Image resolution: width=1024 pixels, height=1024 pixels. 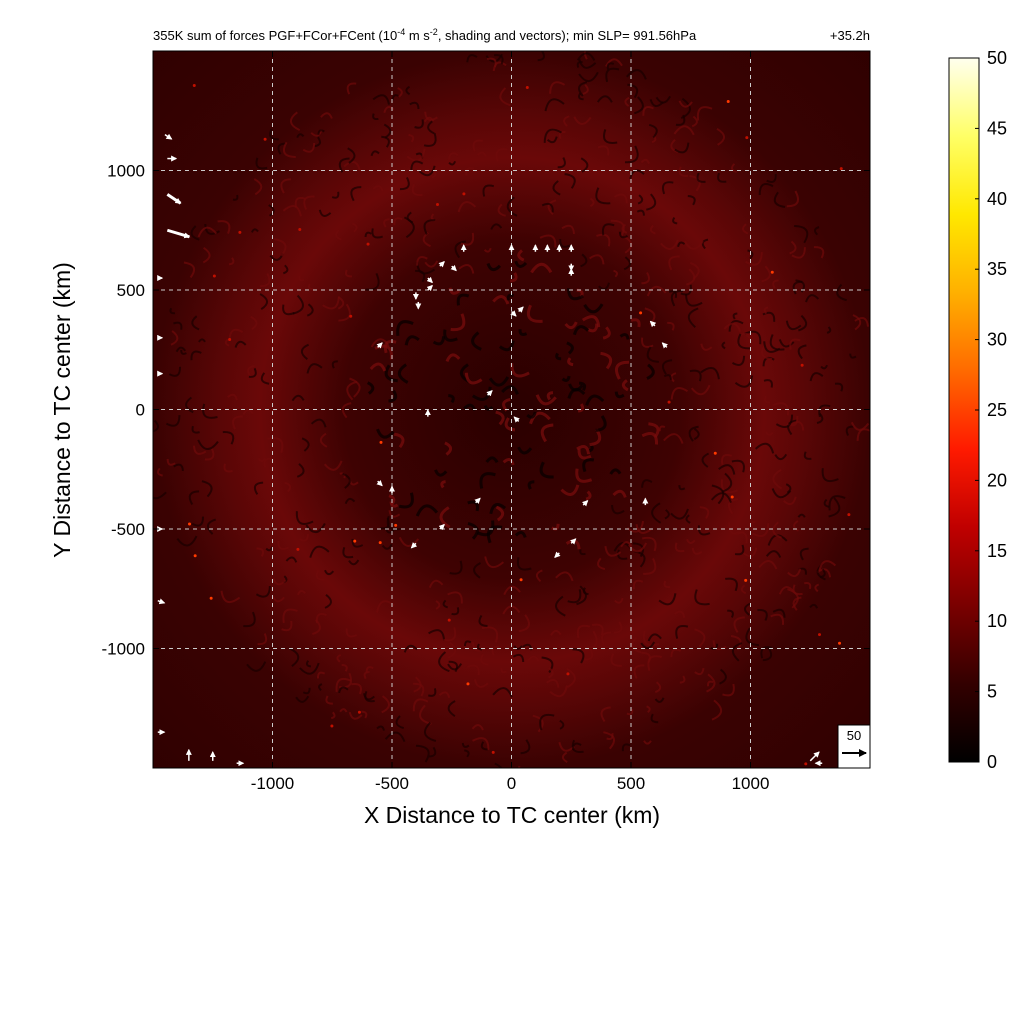 I want to click on colorbar-tick-label: 30, so click(x=997, y=340).